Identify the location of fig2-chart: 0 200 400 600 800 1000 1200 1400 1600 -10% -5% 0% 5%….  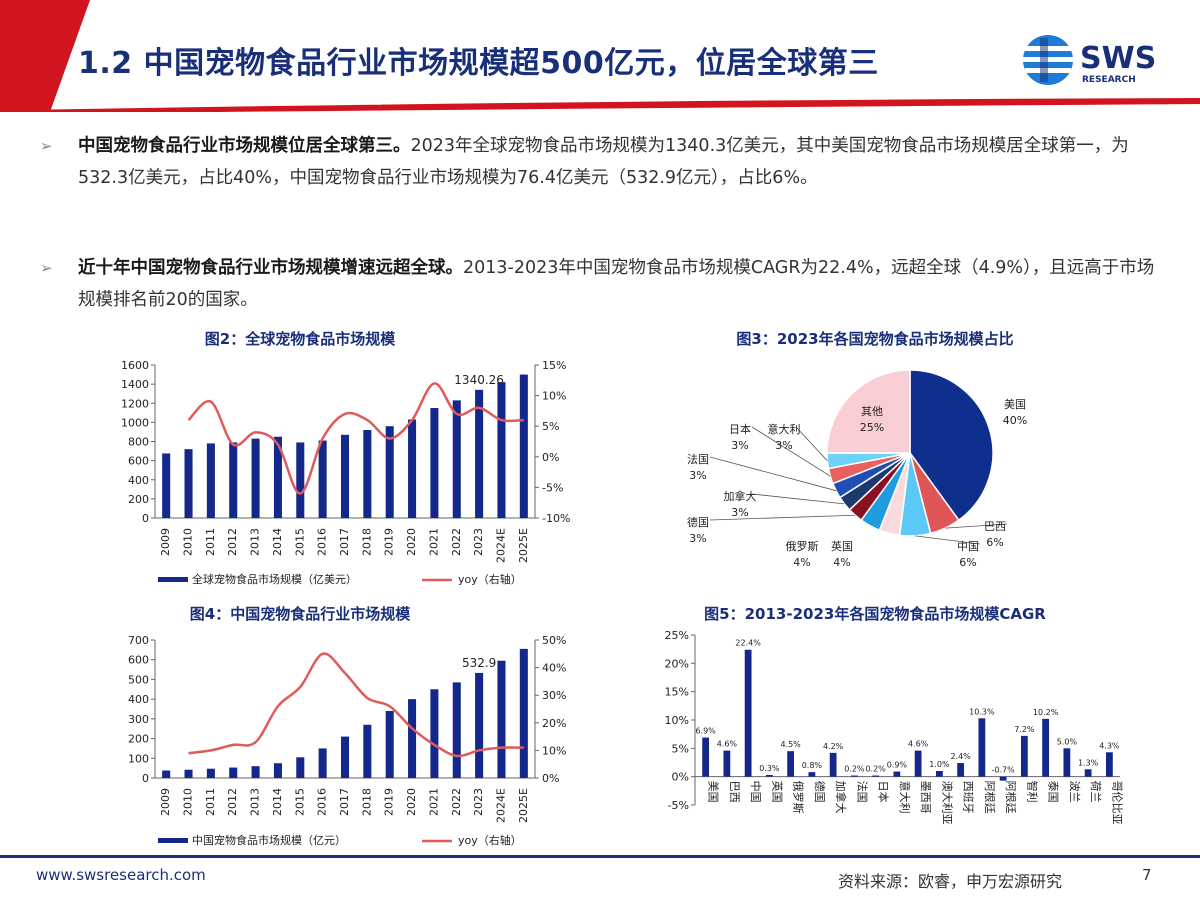
(345, 472).